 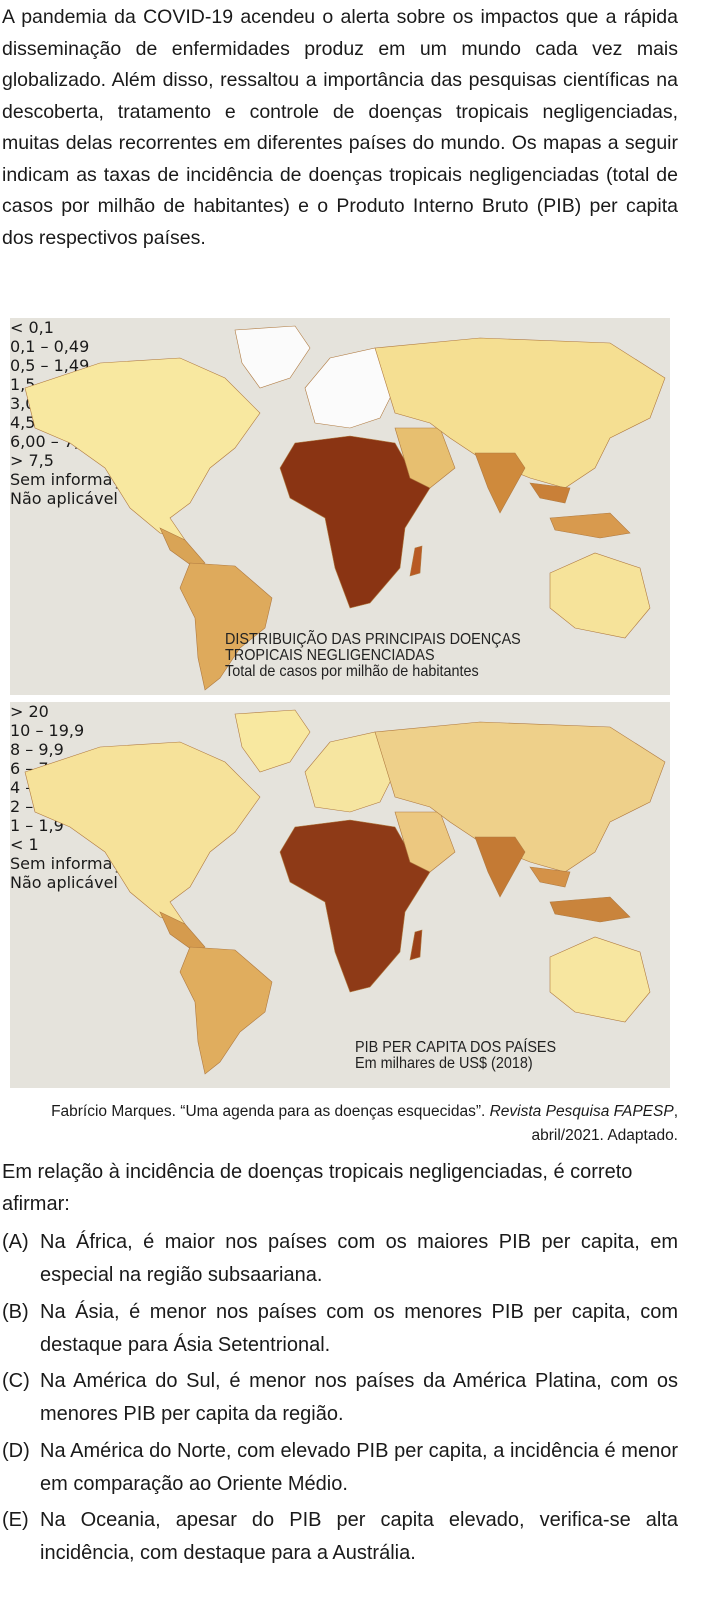 What do you see at coordinates (37, 749) in the screenshot?
I see `legend-label: 8 – 9,9` at bounding box center [37, 749].